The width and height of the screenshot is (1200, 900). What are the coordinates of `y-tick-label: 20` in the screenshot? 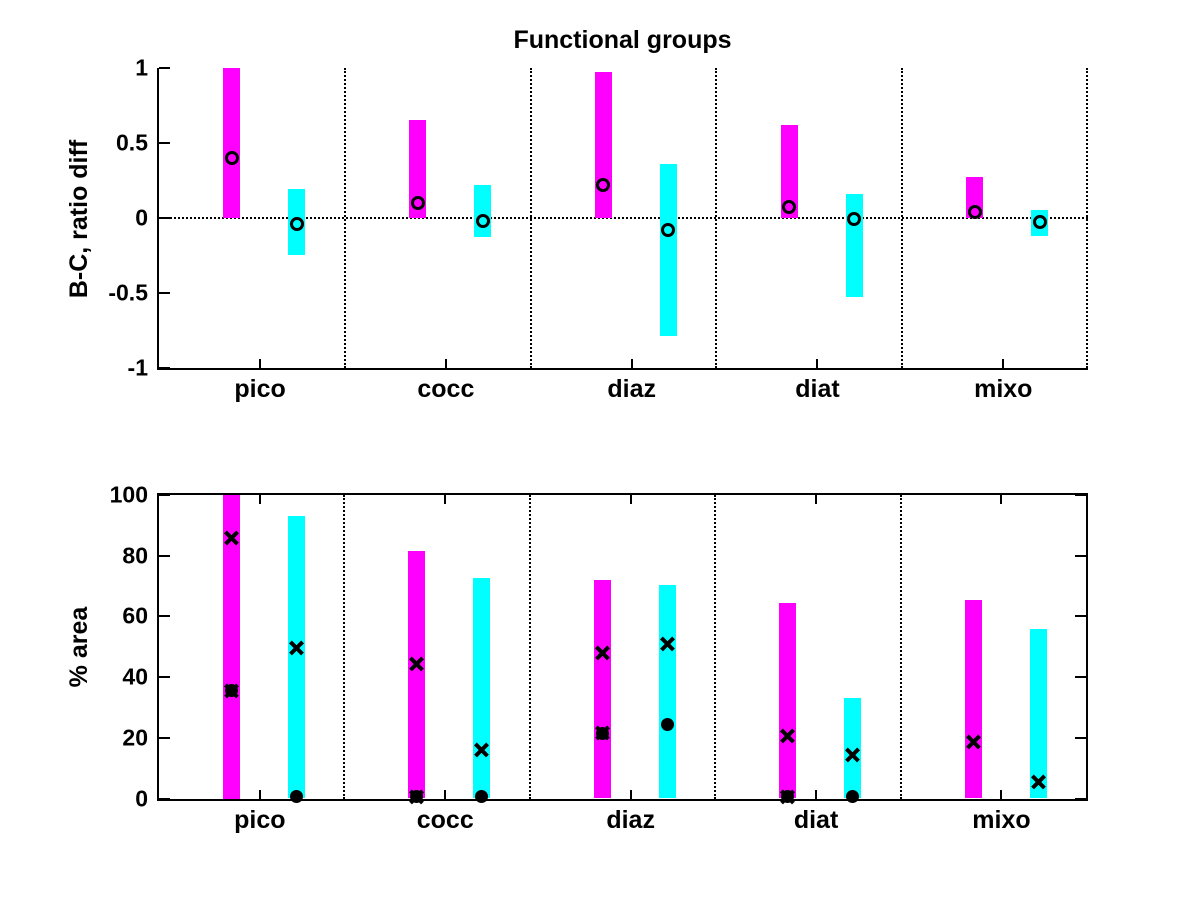 It's located at (135, 737).